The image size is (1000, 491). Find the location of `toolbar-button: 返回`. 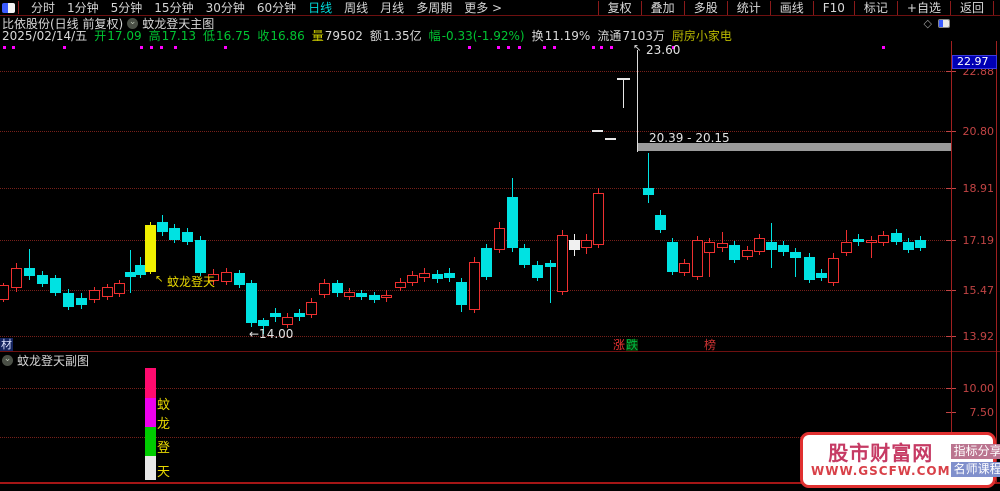

toolbar-button: 返回 is located at coordinates (971, 7).